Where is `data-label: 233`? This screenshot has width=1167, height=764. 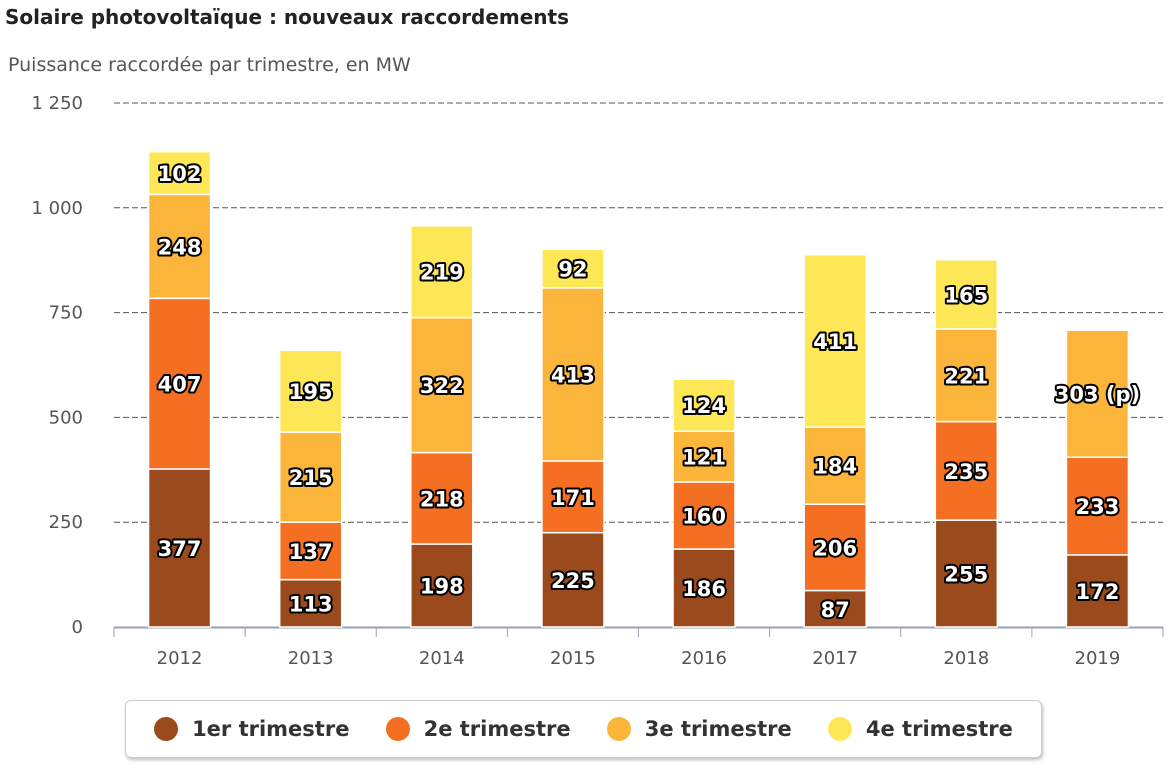
data-label: 233 is located at coordinates (1098, 507).